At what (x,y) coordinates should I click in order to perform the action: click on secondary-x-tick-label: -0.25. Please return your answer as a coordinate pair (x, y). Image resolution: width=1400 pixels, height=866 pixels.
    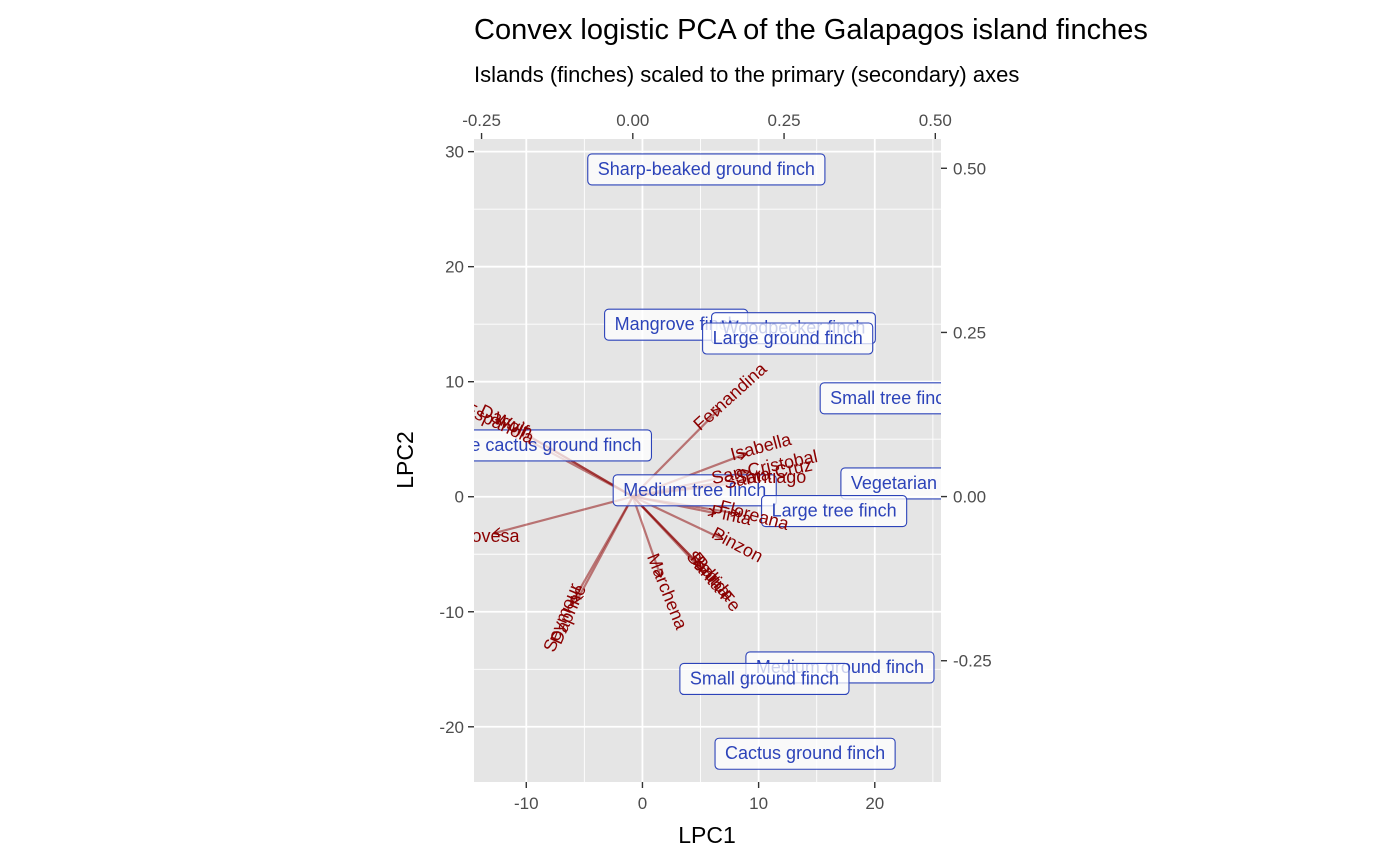
    Looking at the image, I should click on (481, 120).